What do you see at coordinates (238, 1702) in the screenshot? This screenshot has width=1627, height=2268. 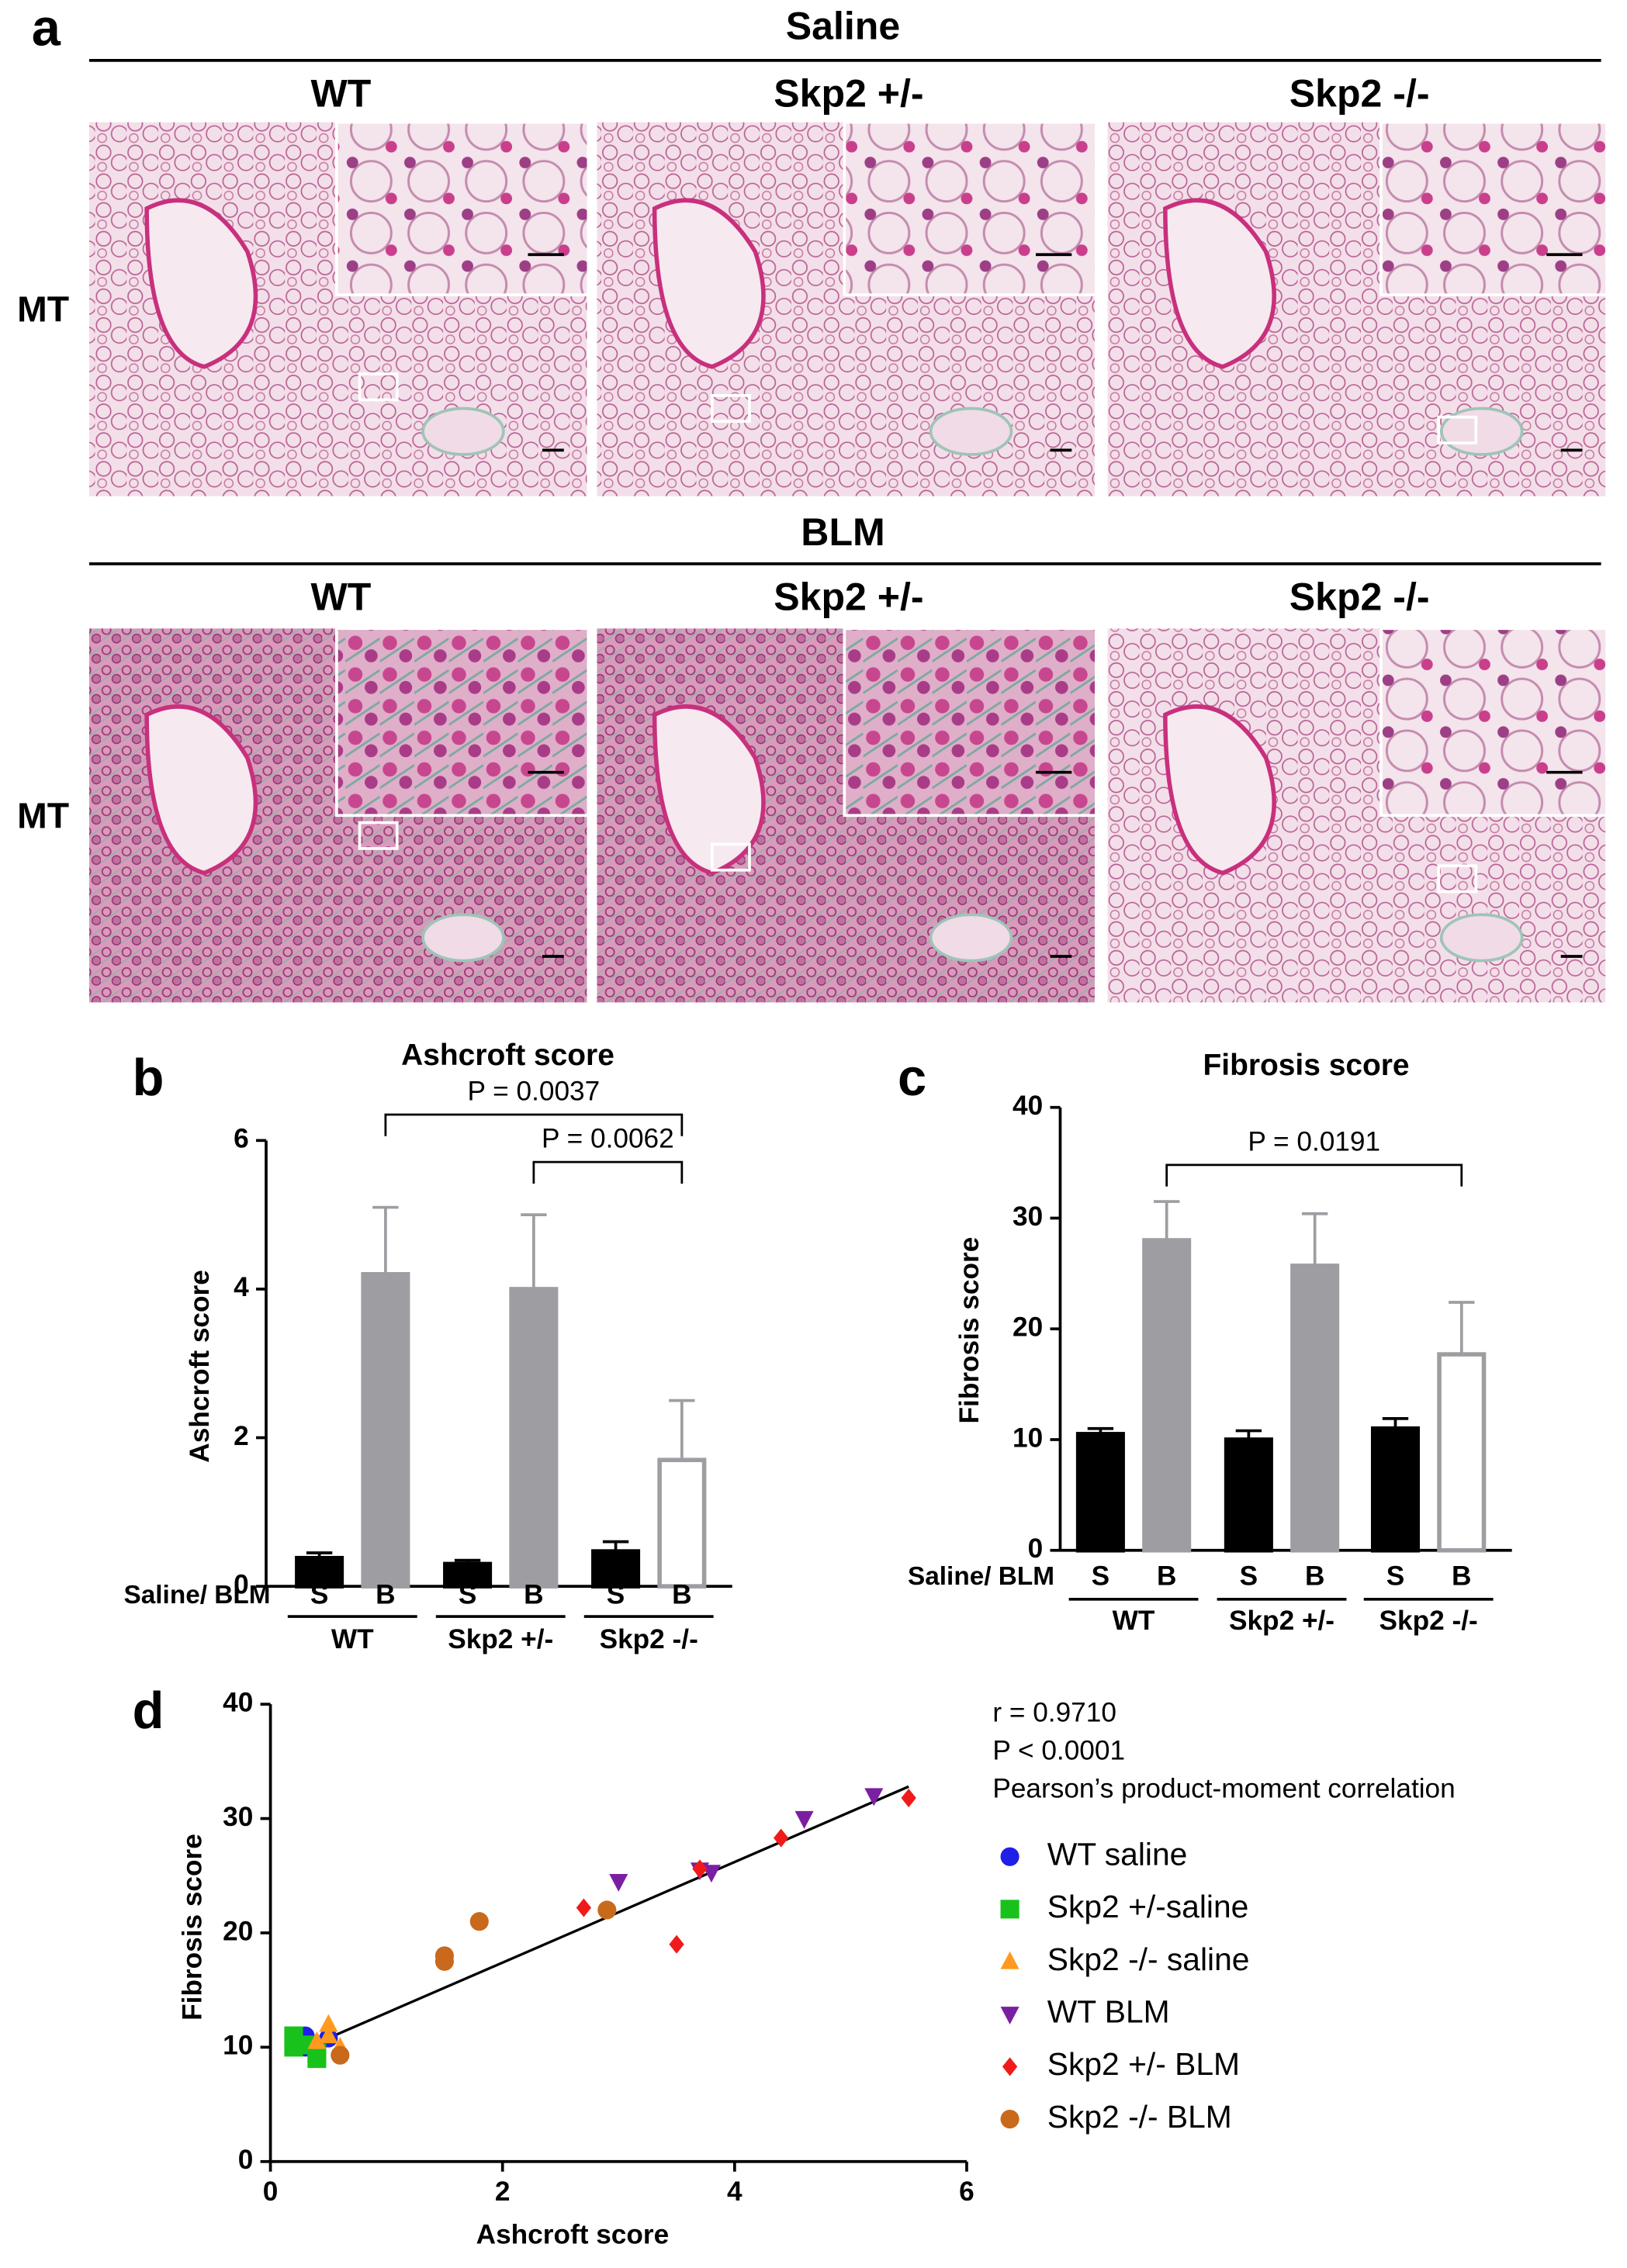 I see `y-tick-label: 40` at bounding box center [238, 1702].